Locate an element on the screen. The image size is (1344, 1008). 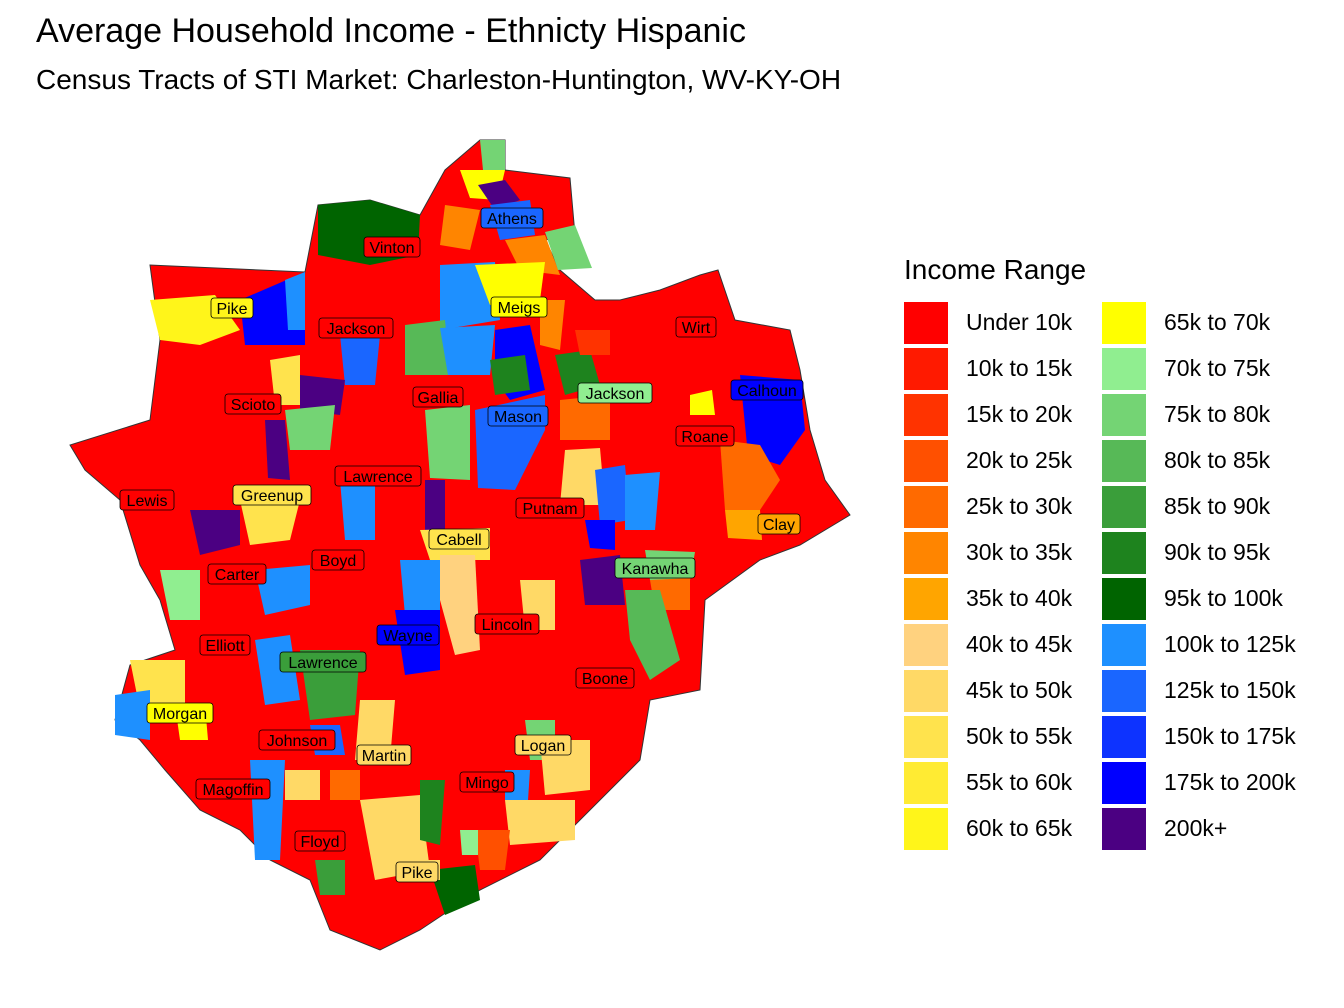
county-label-text: Gallia is located at coordinates (438, 398).